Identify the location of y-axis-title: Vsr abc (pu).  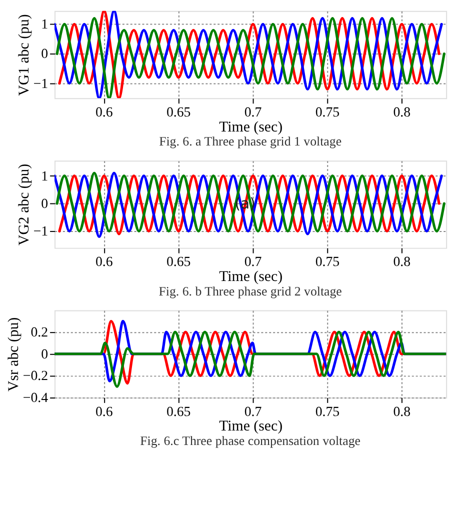
(14, 354).